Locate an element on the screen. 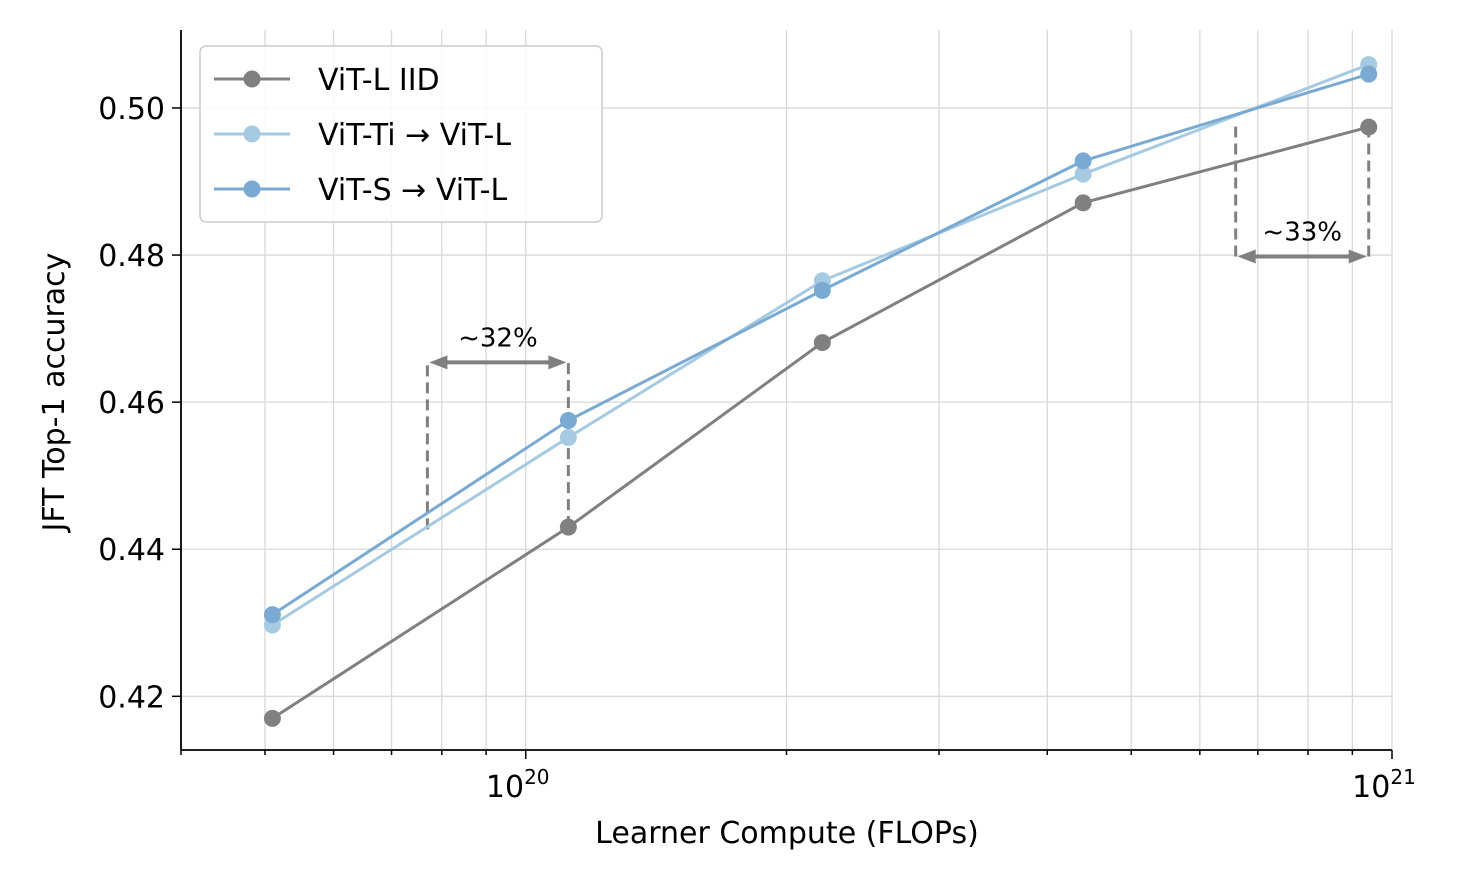 The height and width of the screenshot is (890, 1482). x-tick-exponent: 21 is located at coordinates (1402, 777).